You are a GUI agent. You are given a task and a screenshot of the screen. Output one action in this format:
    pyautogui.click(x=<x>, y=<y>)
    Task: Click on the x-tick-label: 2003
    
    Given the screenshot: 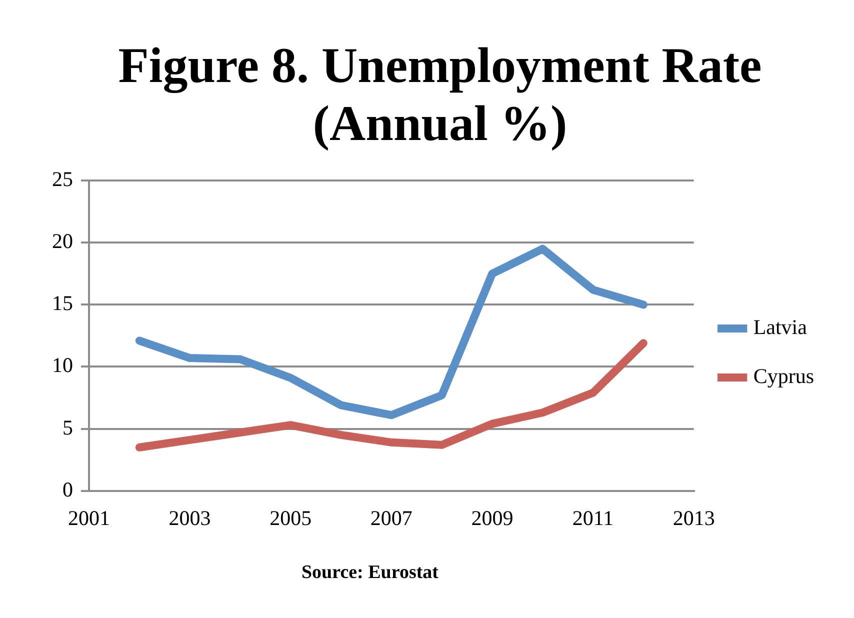 What is the action you would take?
    pyautogui.click(x=189, y=518)
    